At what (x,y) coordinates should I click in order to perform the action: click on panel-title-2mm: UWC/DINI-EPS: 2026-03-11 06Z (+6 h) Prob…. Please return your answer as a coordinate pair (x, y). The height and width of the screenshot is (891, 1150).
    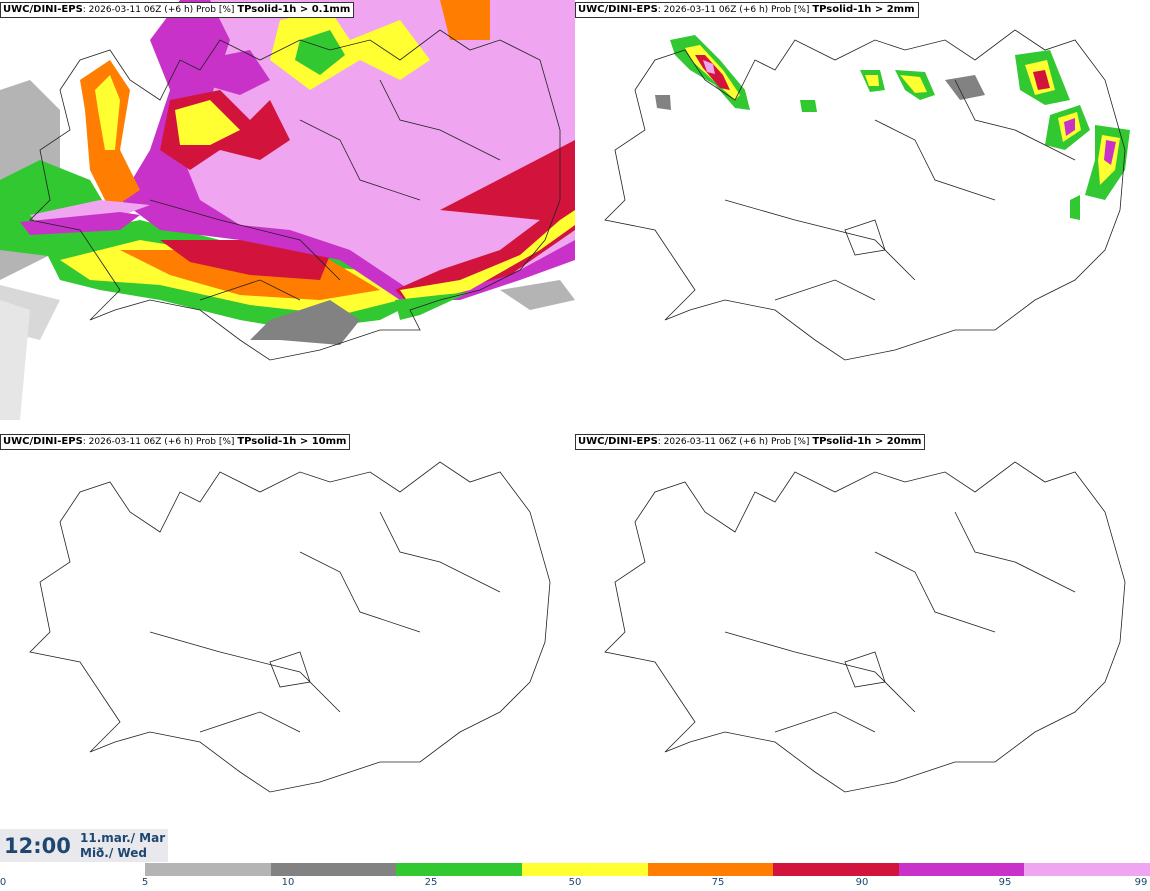
    Looking at the image, I should click on (747, 10).